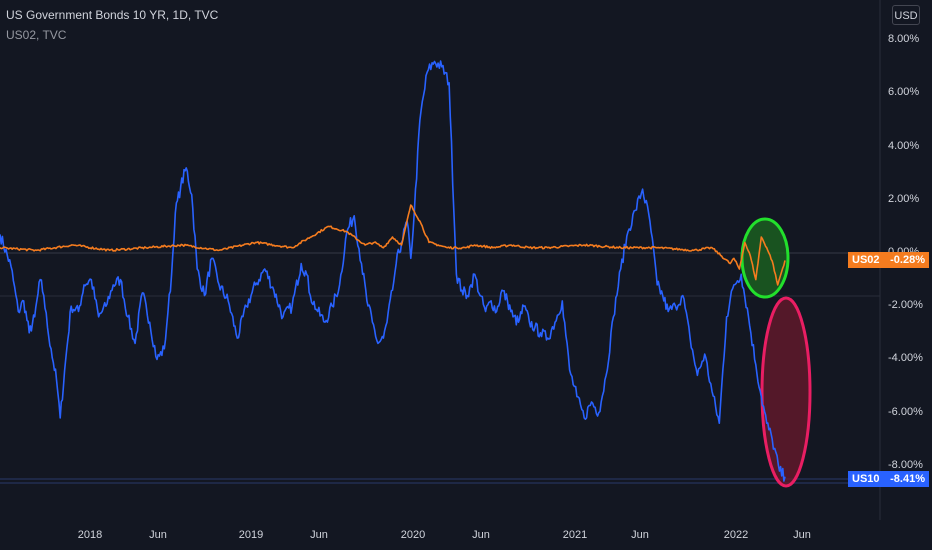  What do you see at coordinates (906, 15) in the screenshot?
I see `currency-button: USD` at bounding box center [906, 15].